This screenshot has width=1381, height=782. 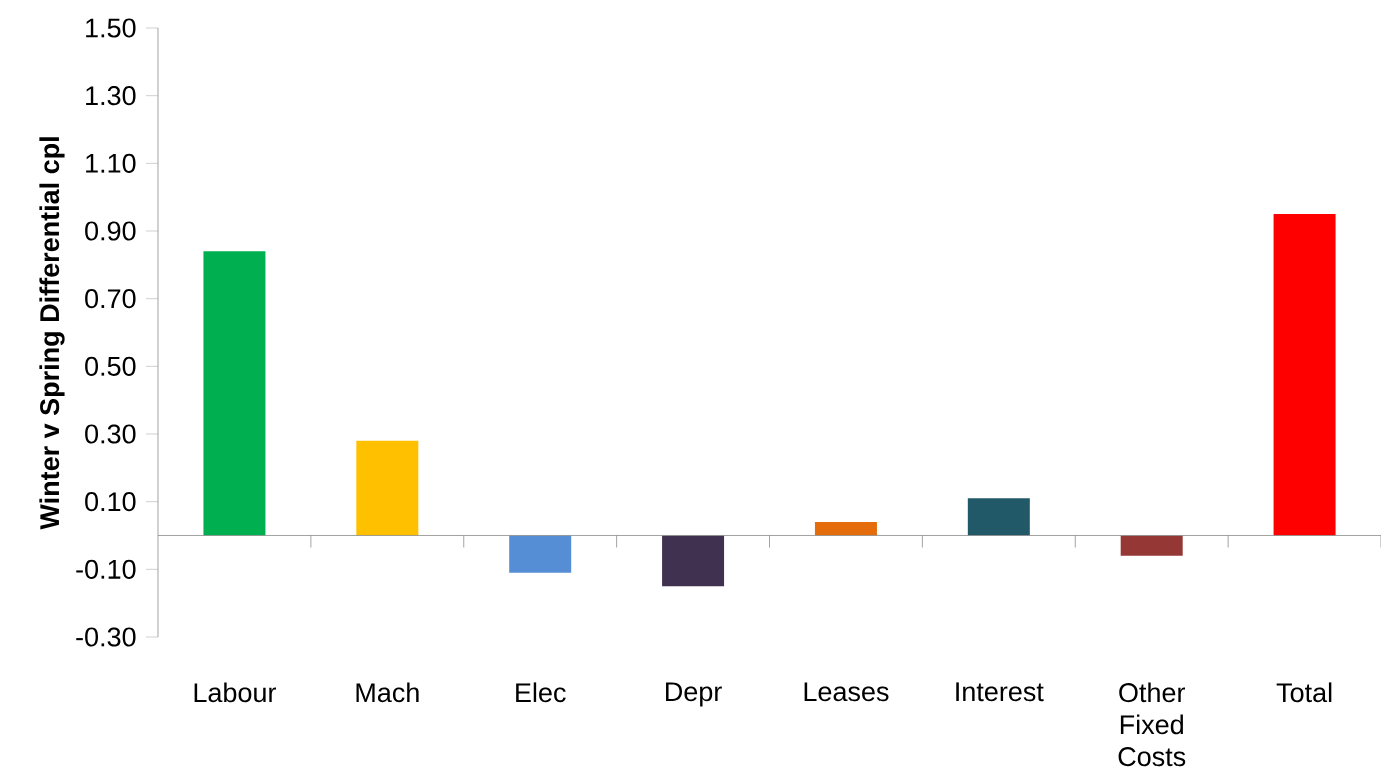 What do you see at coordinates (846, 692) in the screenshot?
I see `x-tick-label: Leases` at bounding box center [846, 692].